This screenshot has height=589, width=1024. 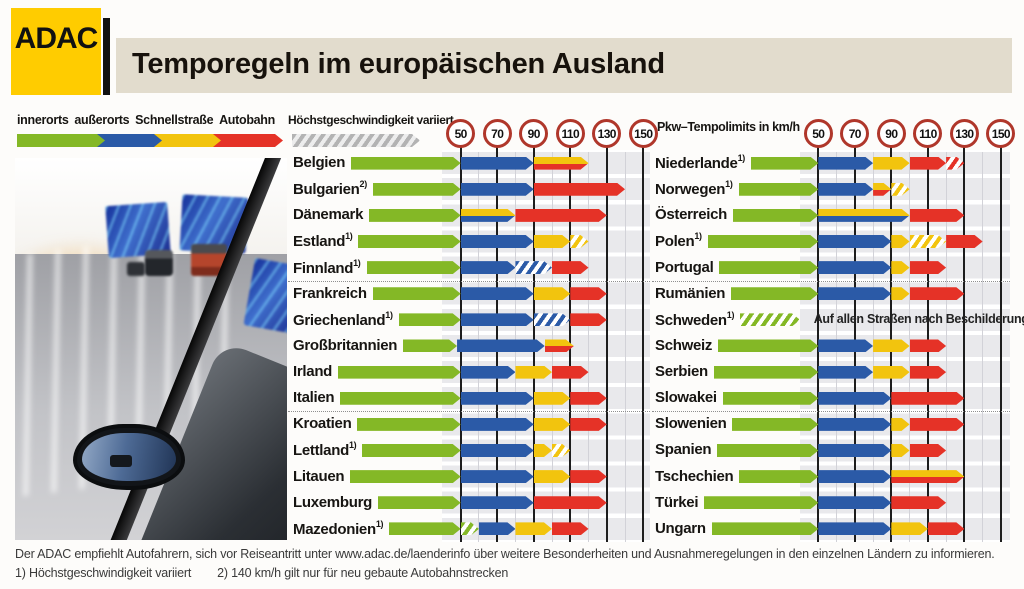 What do you see at coordinates (564, 65) in the screenshot?
I see `title-band: Temporegeln im europäischen Ausland` at bounding box center [564, 65].